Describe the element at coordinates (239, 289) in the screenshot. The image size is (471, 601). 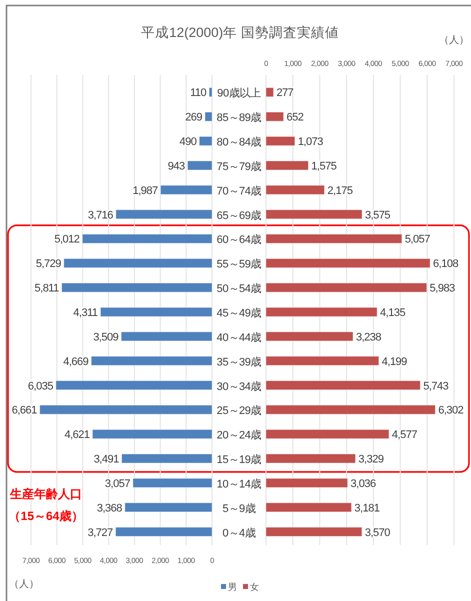
I see `y-tick-label: 50～54歳` at that location.